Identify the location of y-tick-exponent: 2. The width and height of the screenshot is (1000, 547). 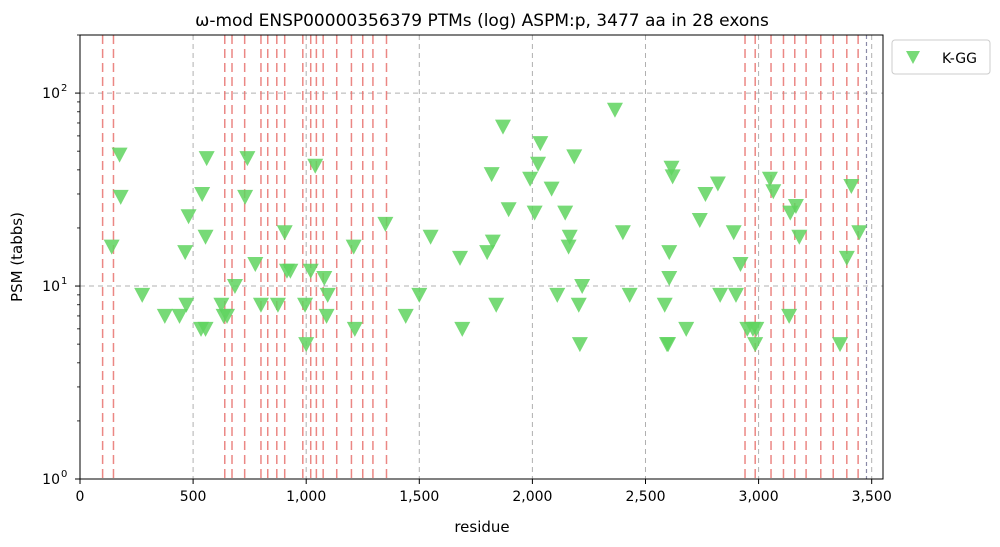
(64, 88).